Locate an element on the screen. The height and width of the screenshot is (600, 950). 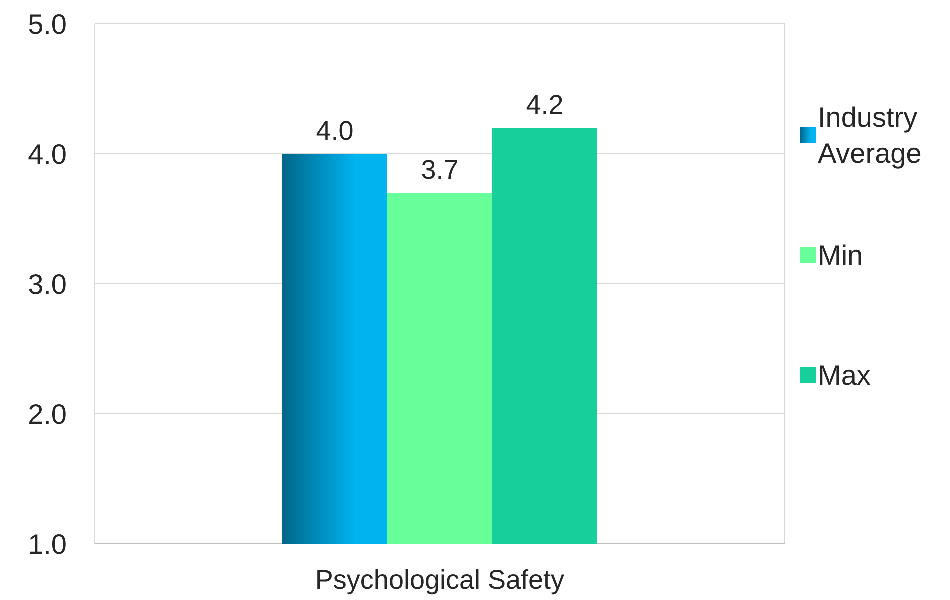
legend-label: Min is located at coordinates (841, 255).